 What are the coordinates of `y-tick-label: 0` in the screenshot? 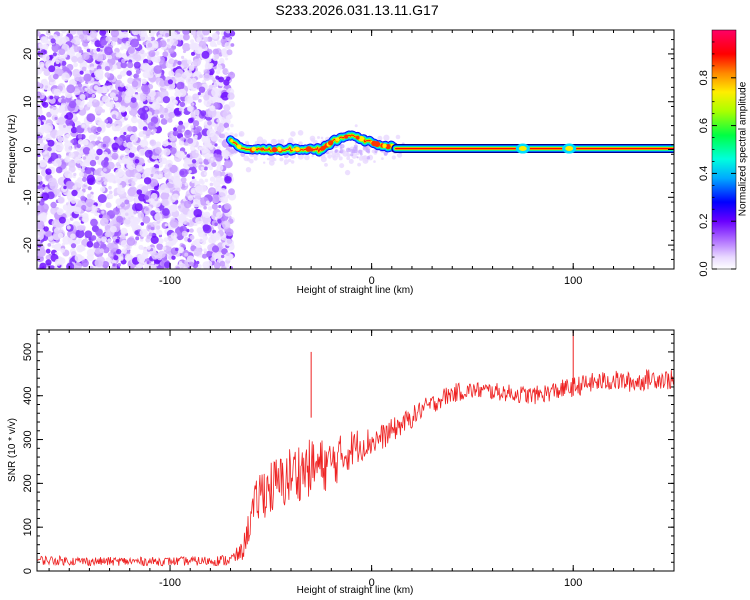 It's located at (28, 571).